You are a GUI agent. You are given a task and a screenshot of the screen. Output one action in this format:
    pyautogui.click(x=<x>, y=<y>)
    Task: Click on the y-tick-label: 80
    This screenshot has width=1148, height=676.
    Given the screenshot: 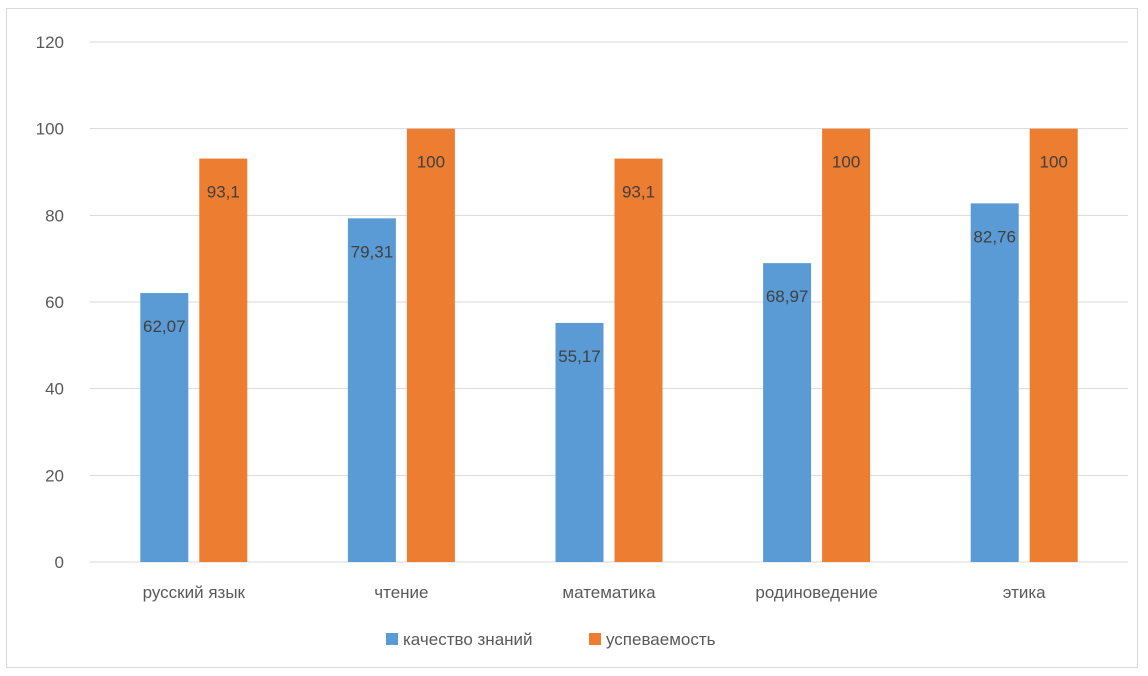 What is the action you would take?
    pyautogui.click(x=54, y=215)
    